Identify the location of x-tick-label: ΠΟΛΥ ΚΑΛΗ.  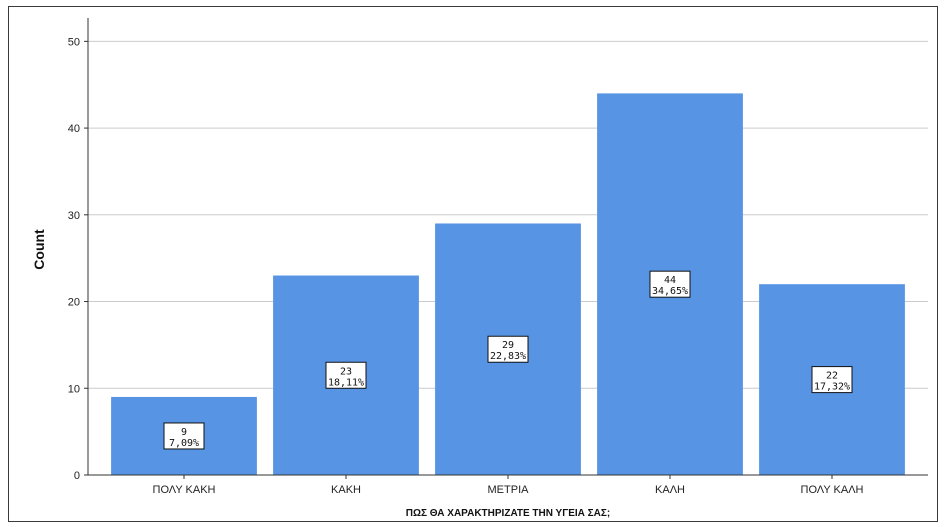
(832, 490).